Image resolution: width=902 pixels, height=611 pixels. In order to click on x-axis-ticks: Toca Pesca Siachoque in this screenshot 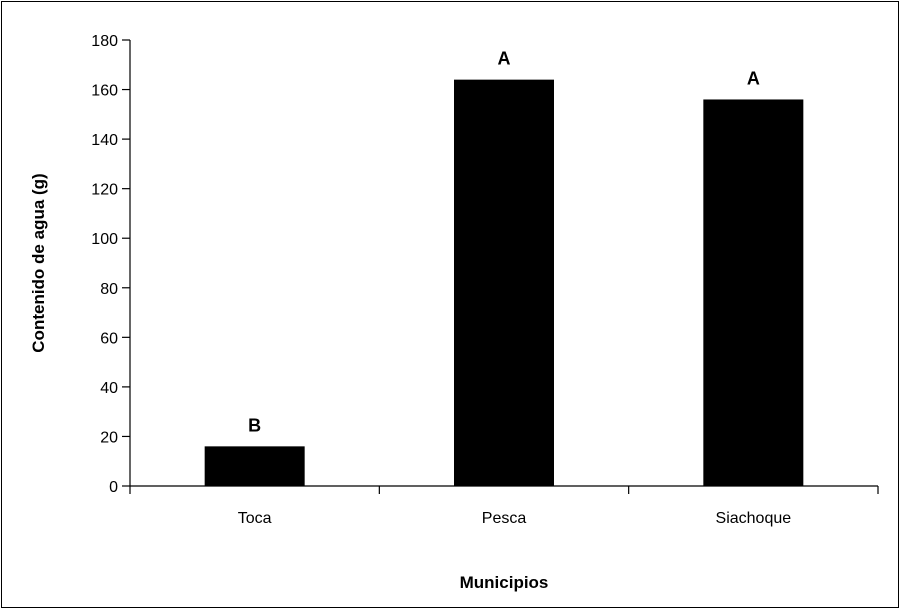, I will do `click(504, 506)`.